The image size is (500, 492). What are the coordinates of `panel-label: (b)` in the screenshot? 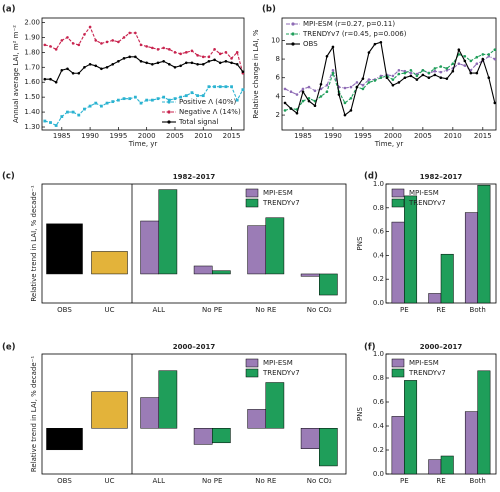 It's located at (269, 10).